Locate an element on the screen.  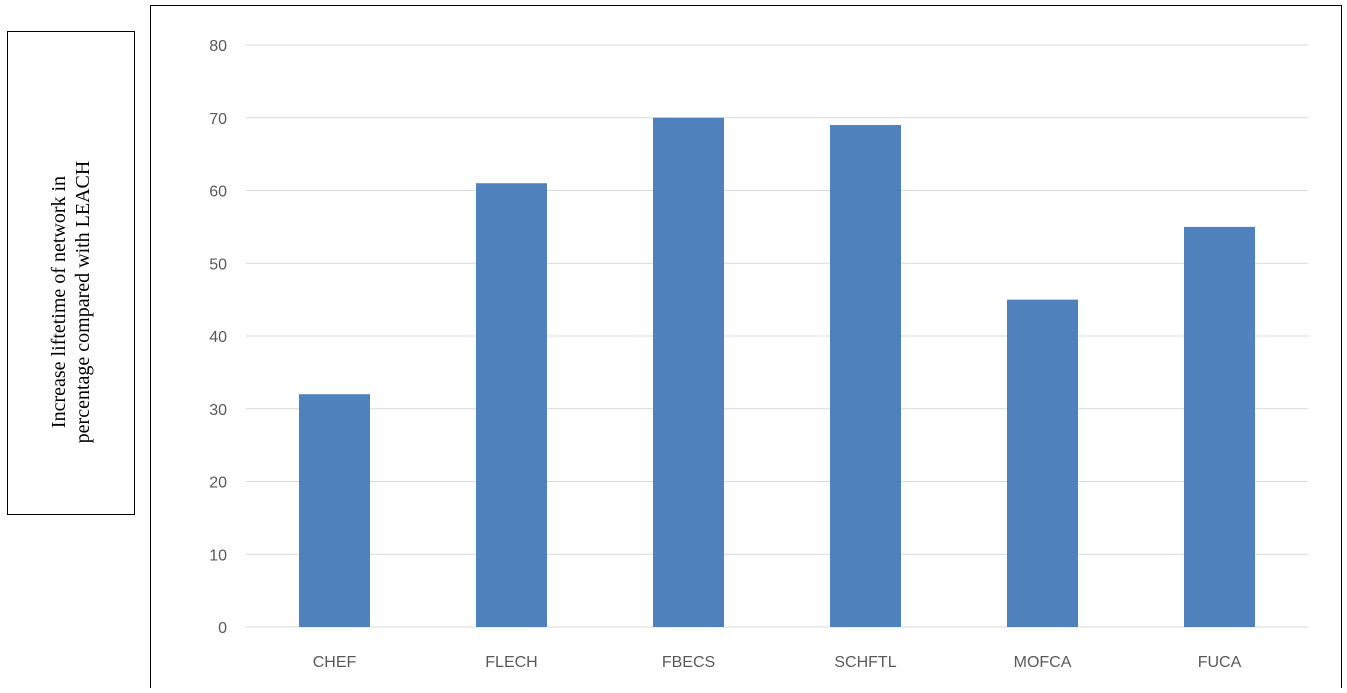
bar-fuca is located at coordinates (1219, 426).